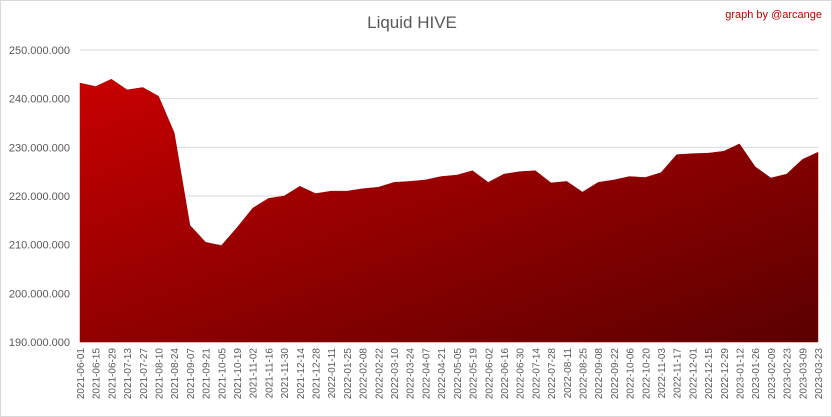  Describe the element at coordinates (426, 374) in the screenshot. I see `x-tick-label: 2022-04-07` at that location.